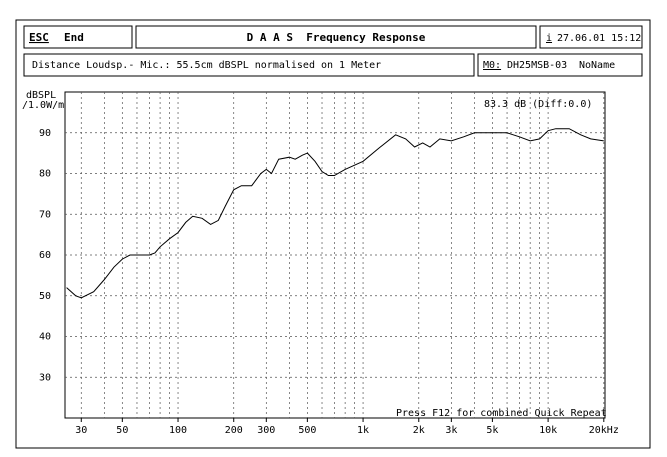  Describe the element at coordinates (39, 37) in the screenshot. I see `esc-key: ESC` at that location.